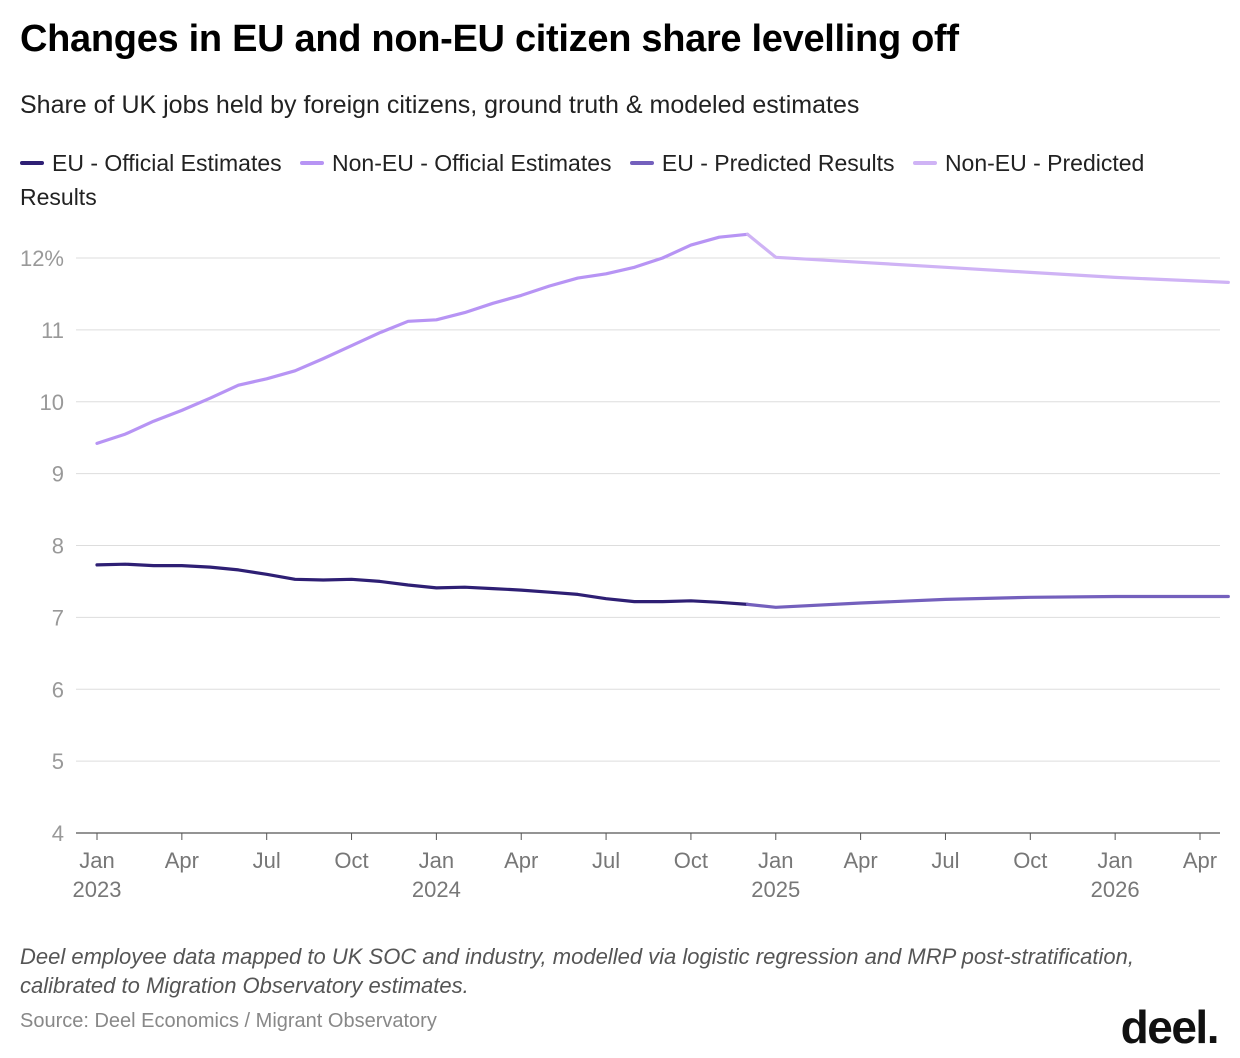 The image size is (1240, 1058). Describe the element at coordinates (52, 402) in the screenshot. I see `y-tick-label: 10` at that location.